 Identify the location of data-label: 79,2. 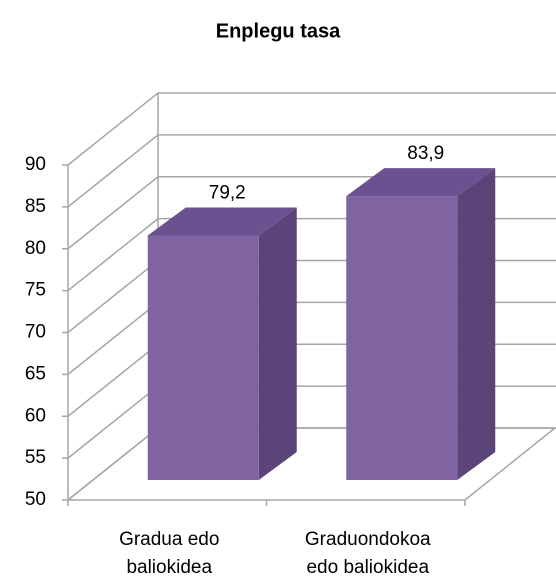
(227, 192).